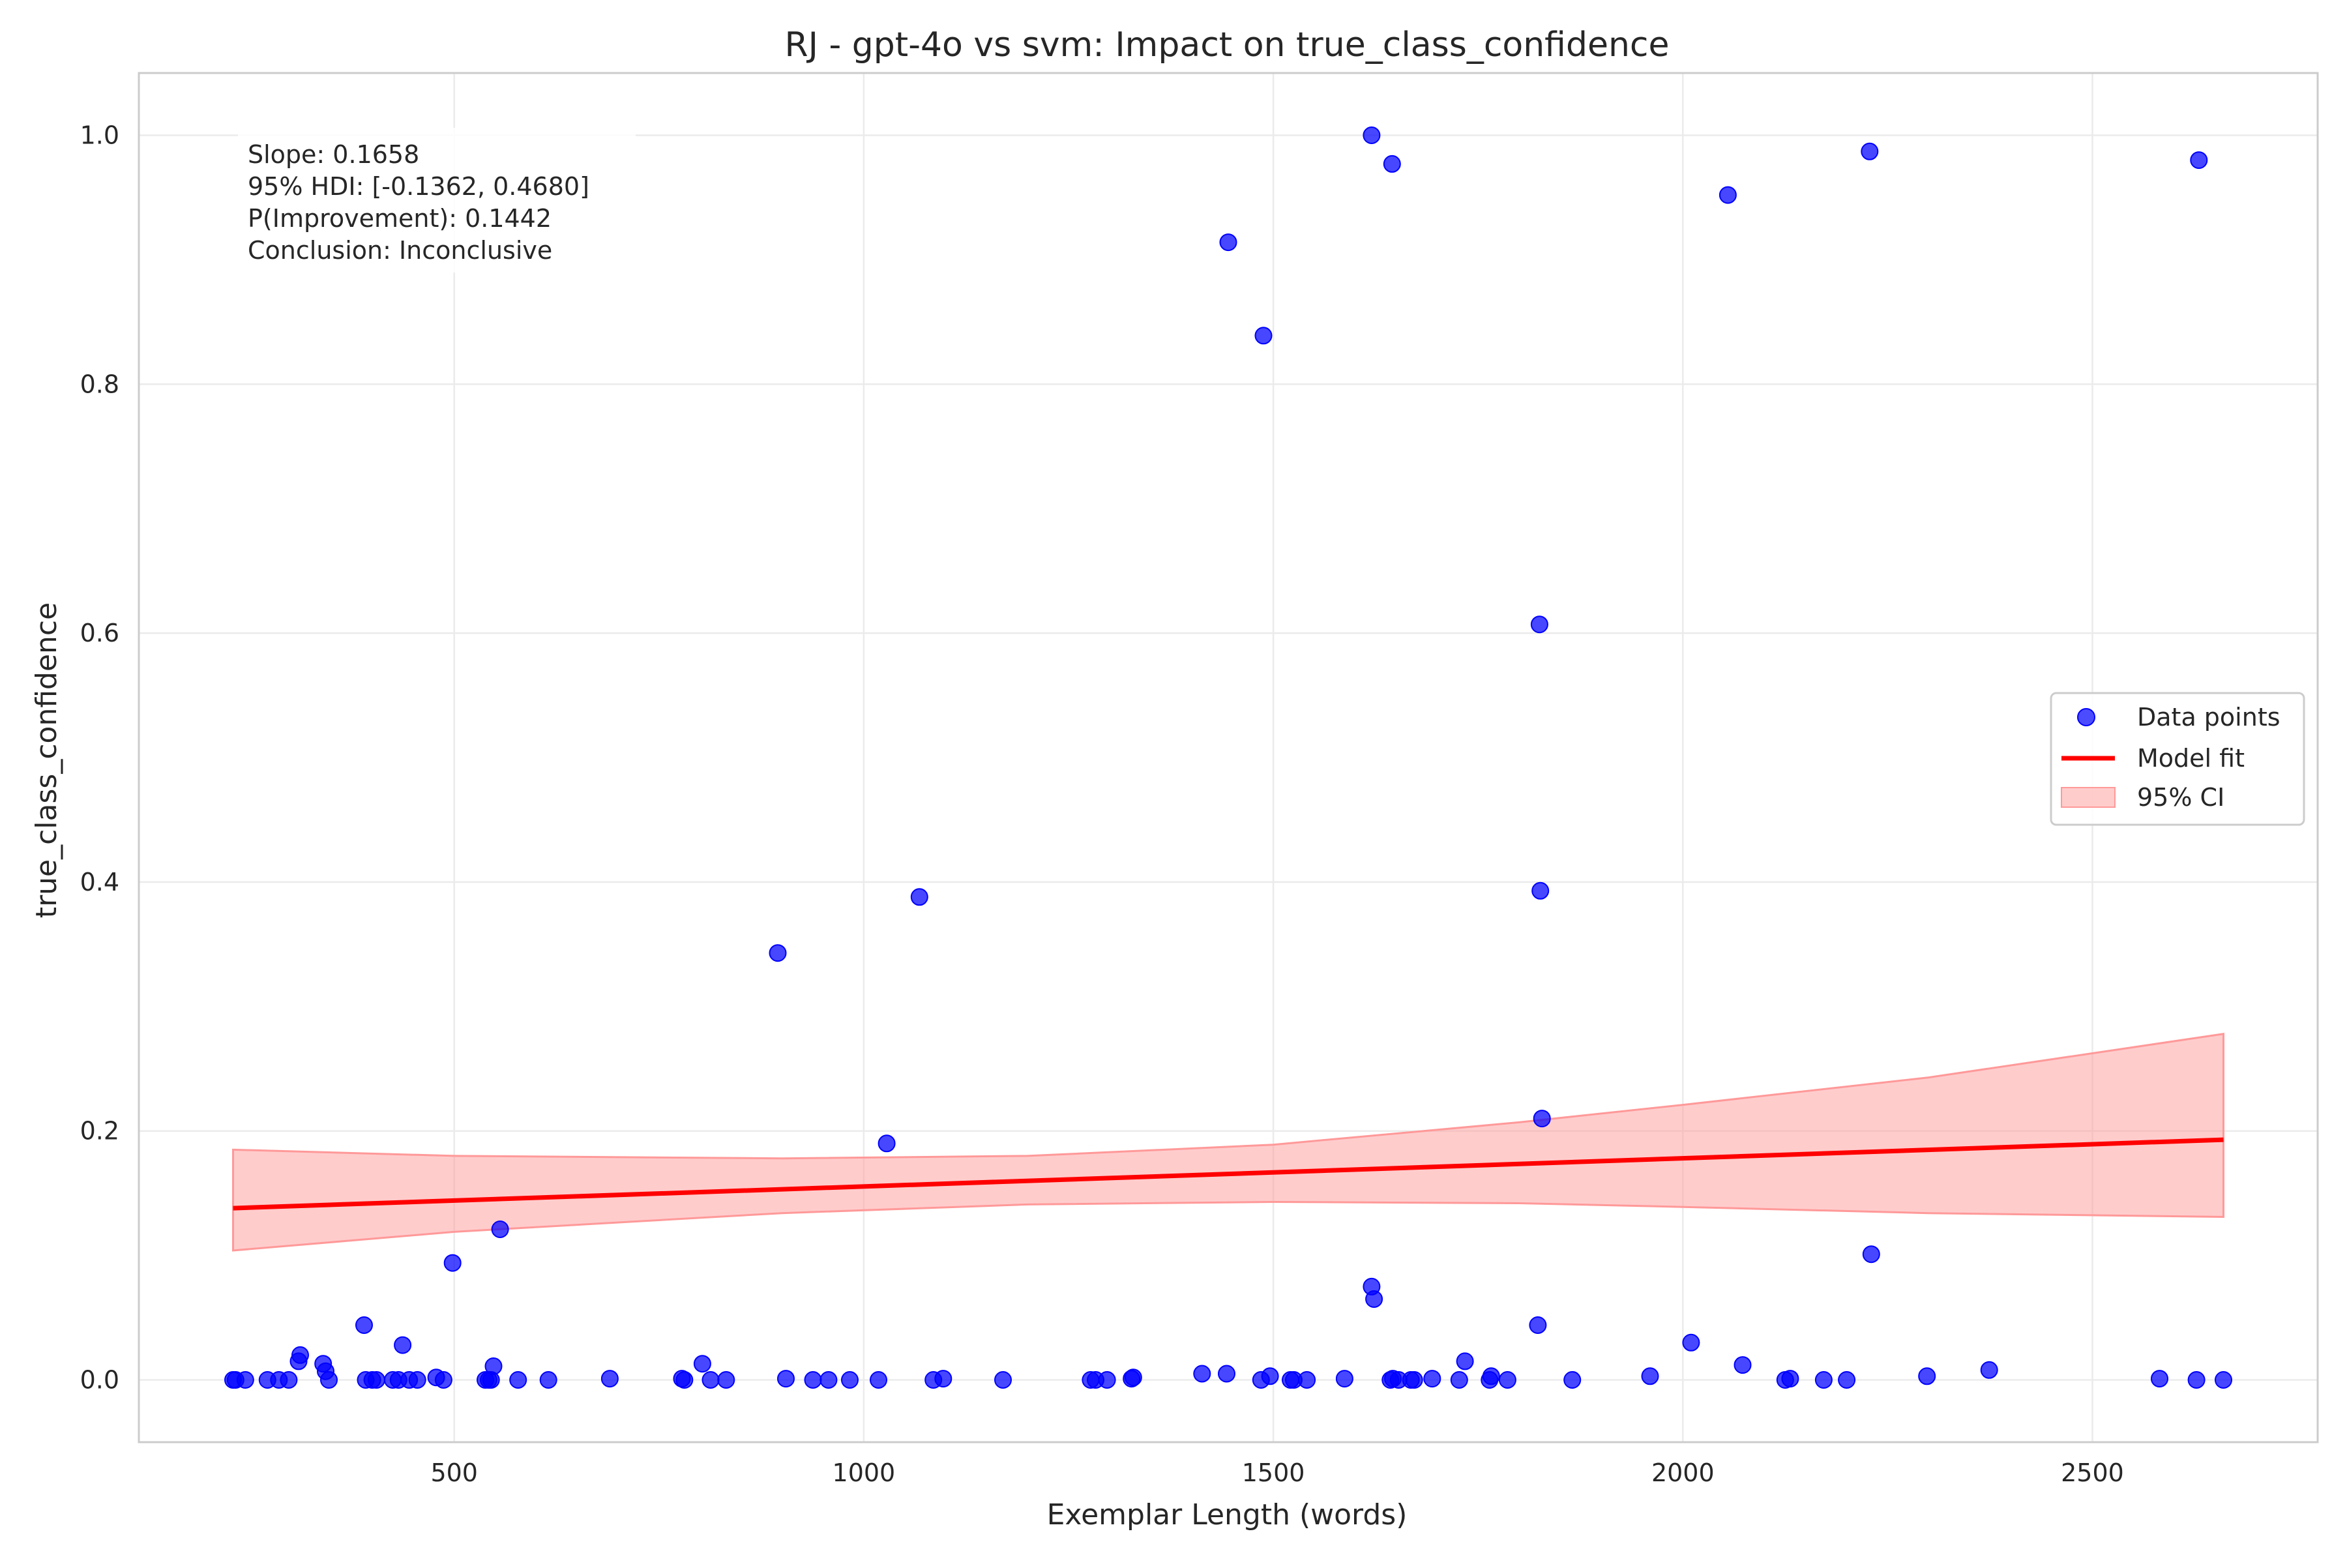 The image size is (2347, 1568). I want to click on fit-layer, so click(1228, 1174).